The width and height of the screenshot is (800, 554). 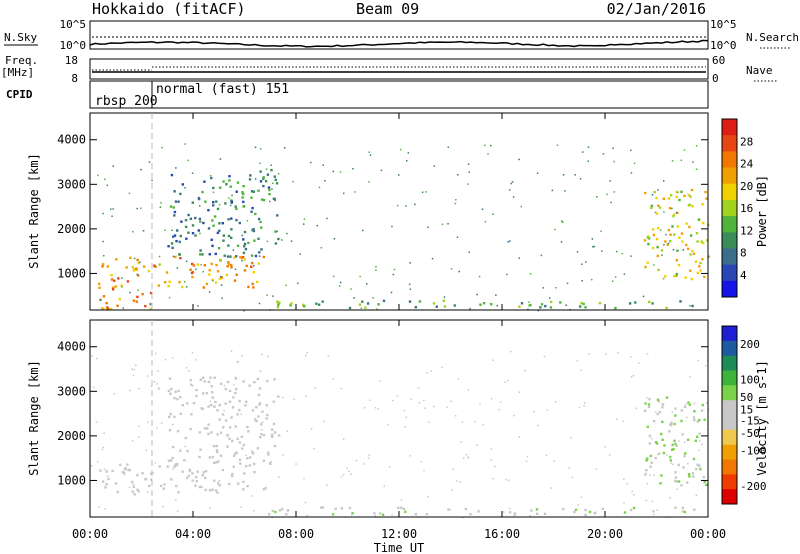 I want to click on freq-label: Freq., so click(x=21, y=60).